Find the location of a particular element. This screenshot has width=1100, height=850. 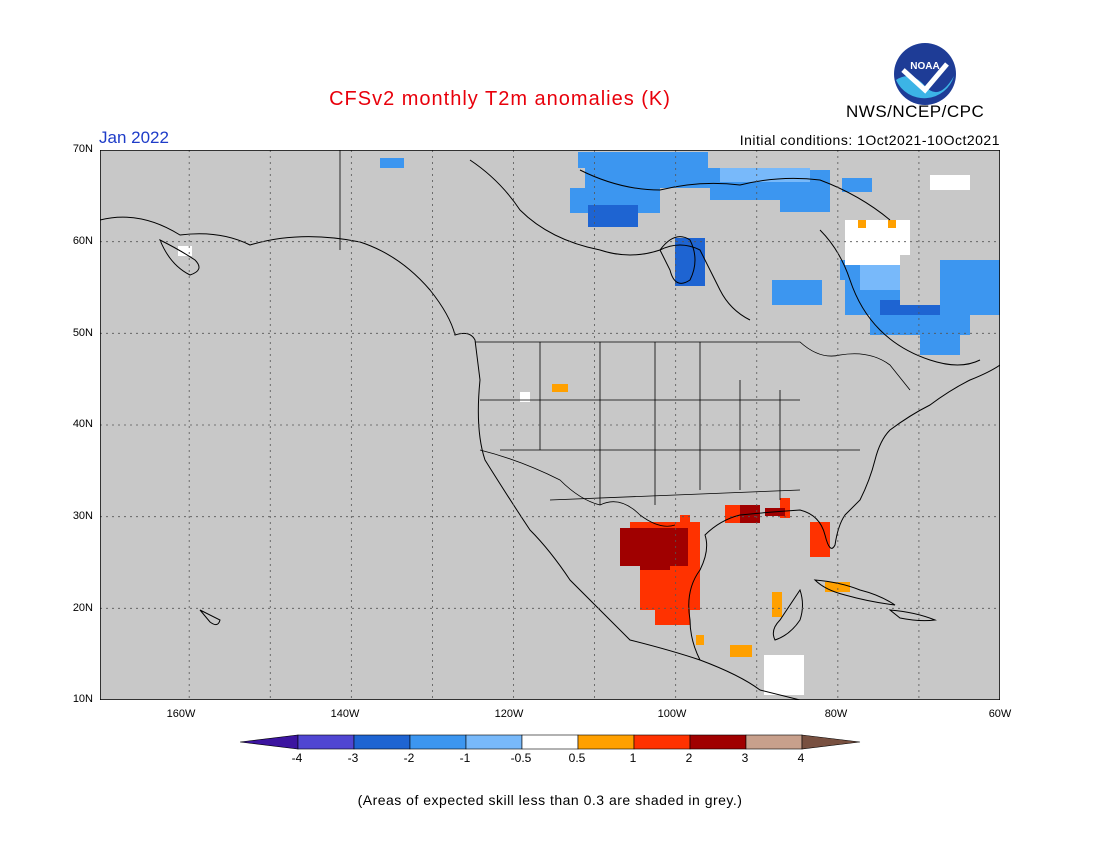

colorbar-lower-extension is located at coordinates (269, 742).